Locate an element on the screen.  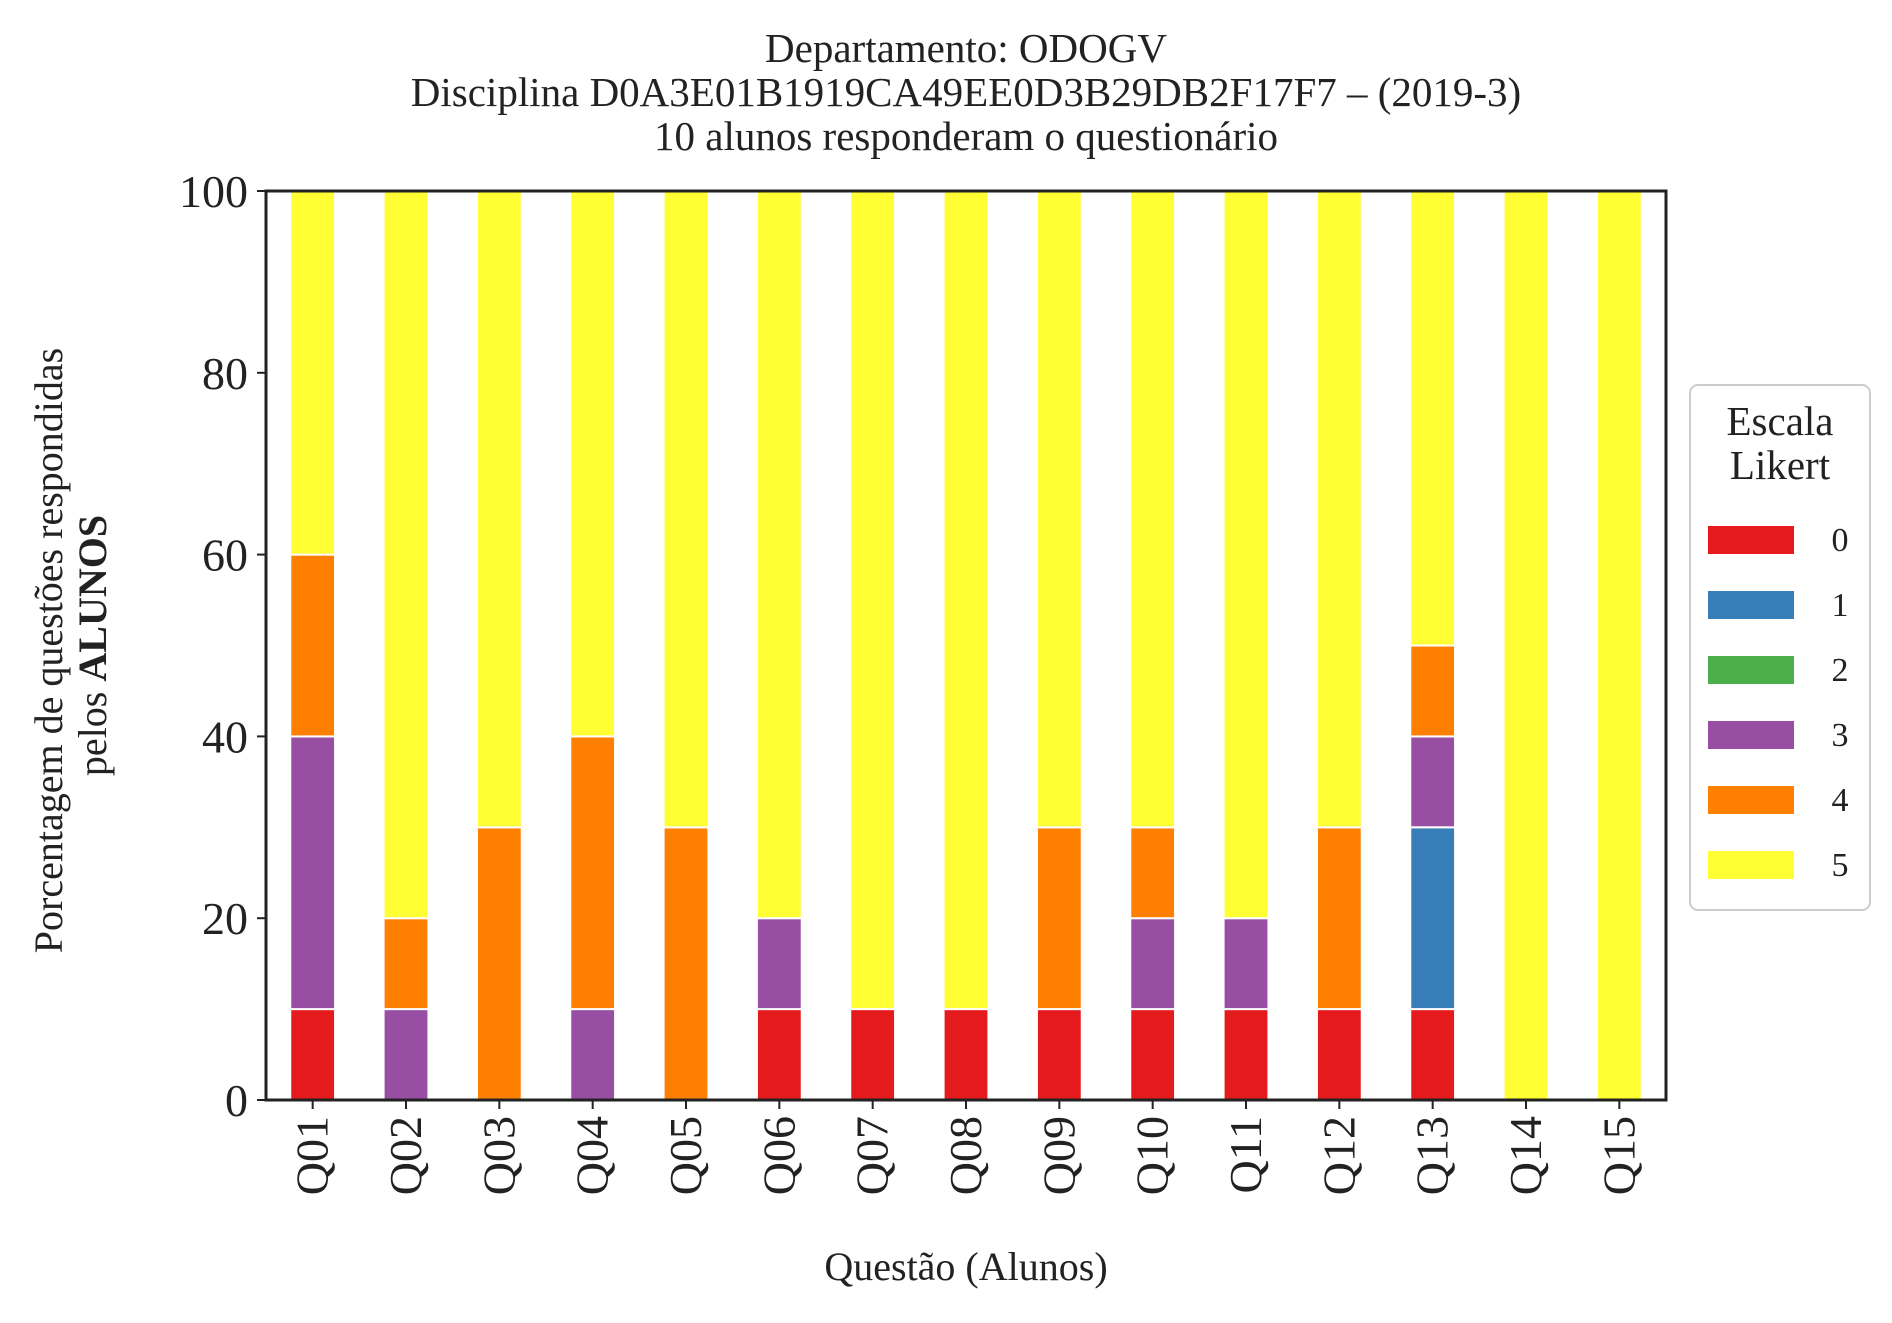
title-line-1: Departamento: ODOGV is located at coordinates (966, 48).